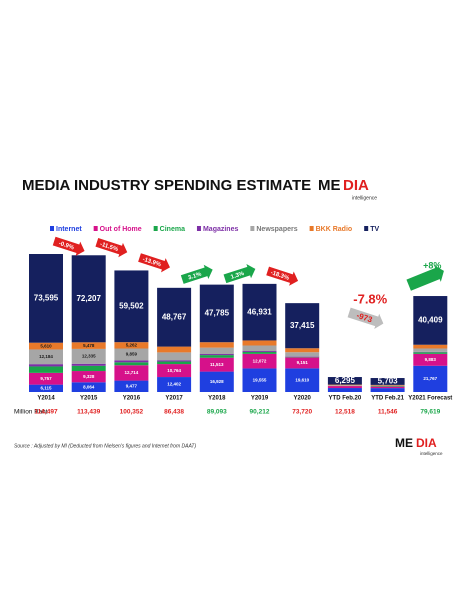  What do you see at coordinates (302, 412) in the screenshot?
I see `total-label: 73,720` at bounding box center [302, 412].